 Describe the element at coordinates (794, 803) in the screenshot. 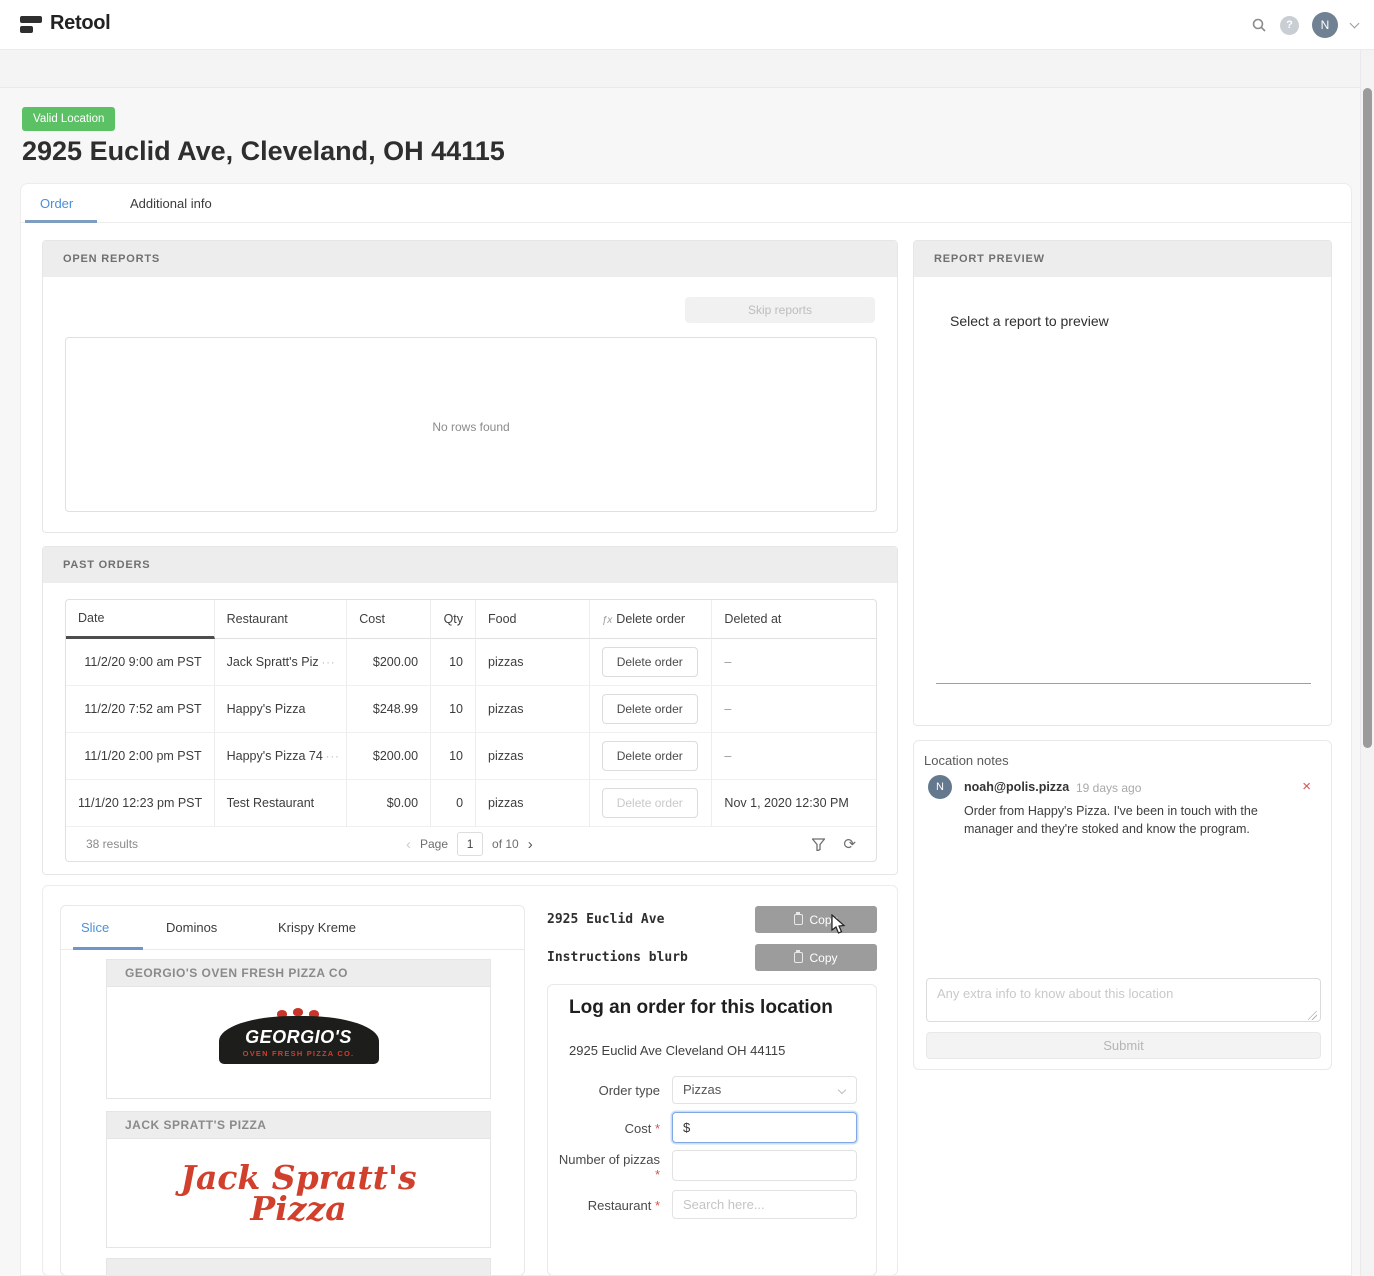

I see `cell-deleted-at: Nov 1, 2020 12:30 PM` at that location.